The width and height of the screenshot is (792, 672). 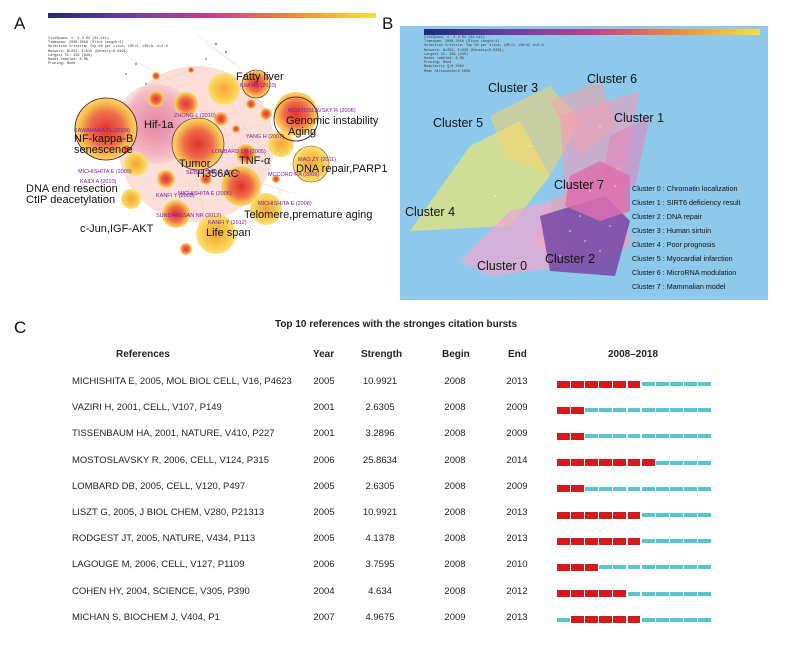 I want to click on ref-label: KIM HS (2010), so click(x=258, y=86).